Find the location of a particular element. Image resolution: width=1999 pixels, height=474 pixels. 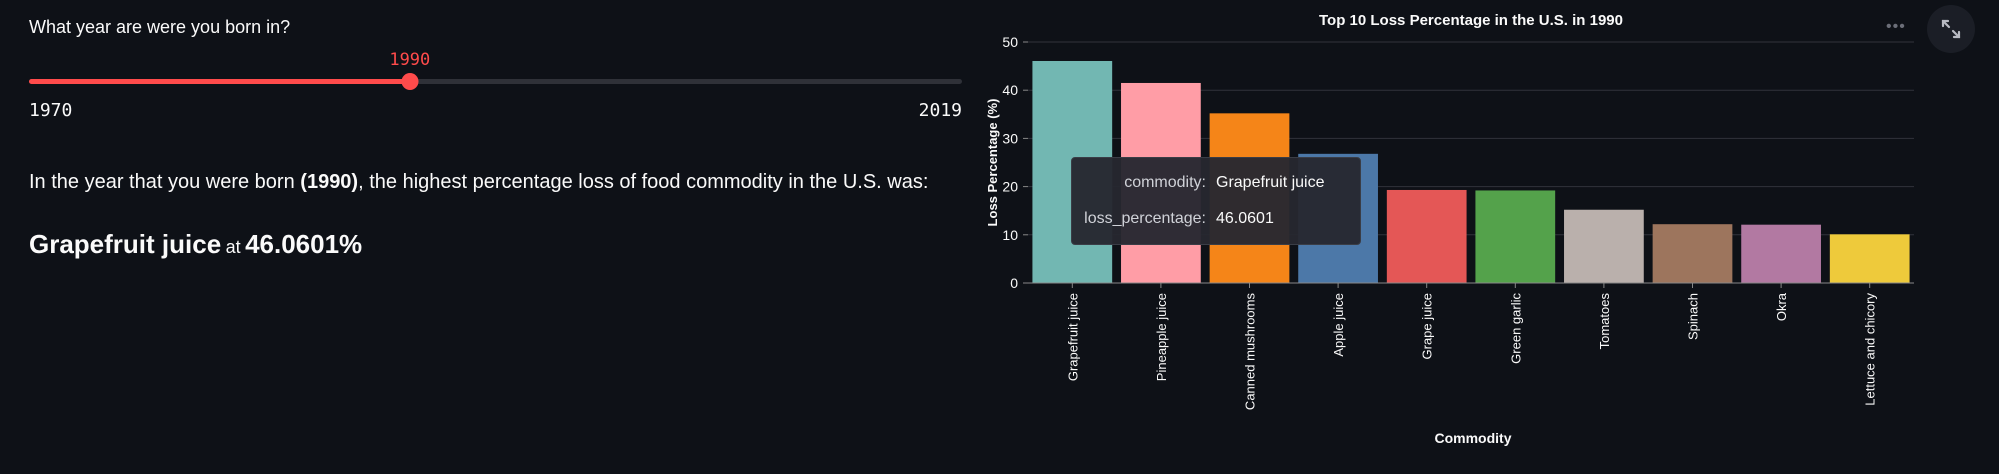

y-tick-label-40: 40 is located at coordinates (1010, 90).